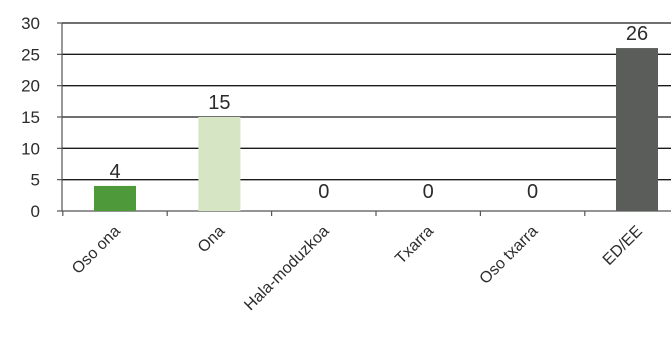  Describe the element at coordinates (286, 268) in the screenshot. I see `x-category-label: Hala-moduzkoa` at that location.